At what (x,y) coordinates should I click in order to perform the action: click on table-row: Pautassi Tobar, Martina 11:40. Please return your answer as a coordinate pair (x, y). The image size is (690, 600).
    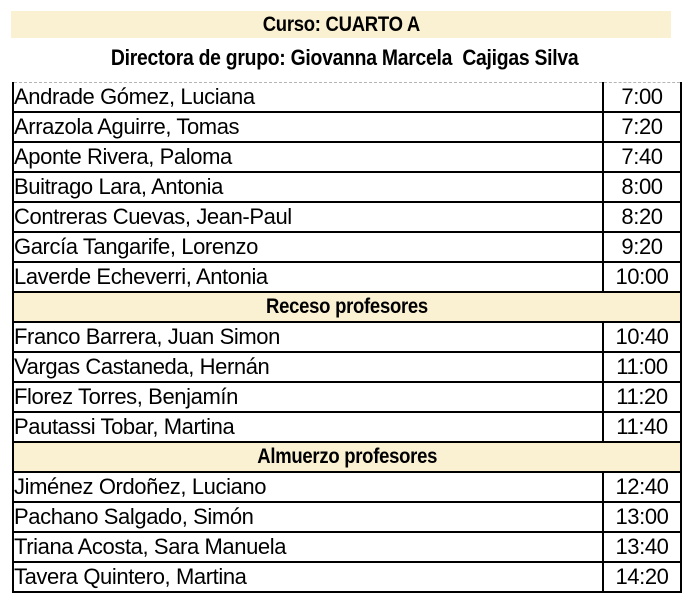
    Looking at the image, I should click on (347, 427).